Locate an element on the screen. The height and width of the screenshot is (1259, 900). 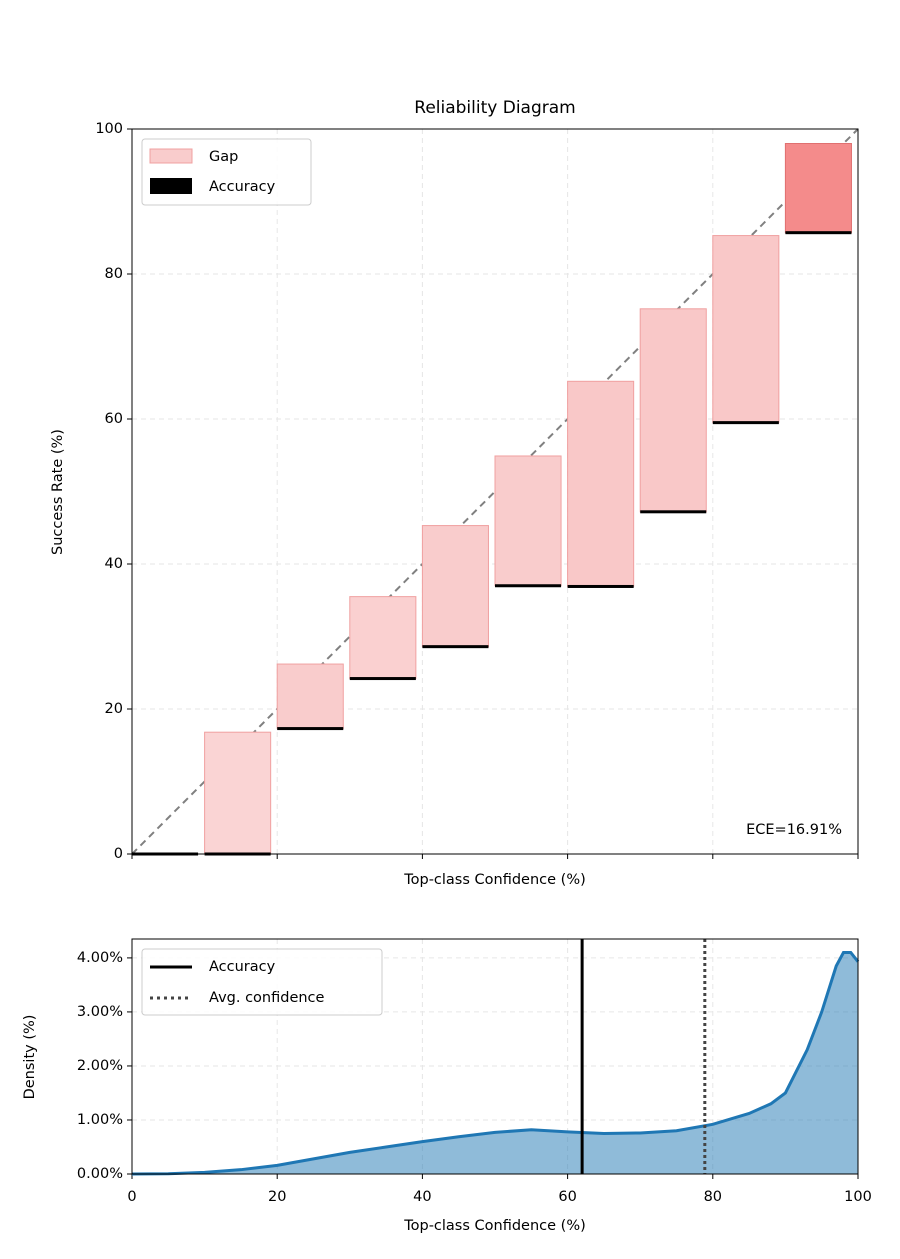
chart-title: Reliability Diagram is located at coordinates (494, 108).